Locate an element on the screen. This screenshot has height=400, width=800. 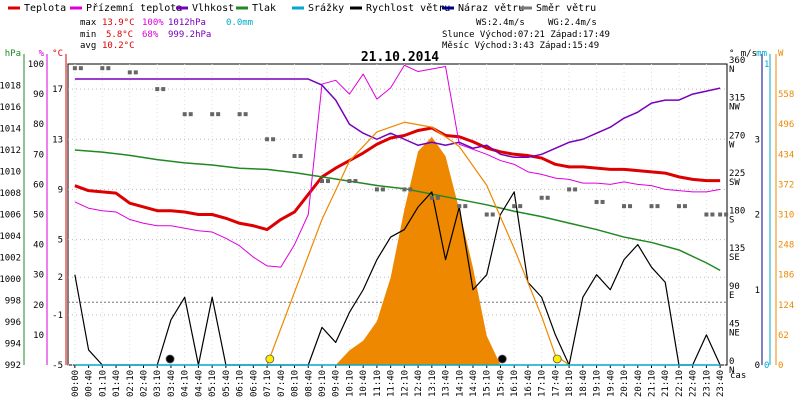
x-axis-label: čas is located at coordinates (738, 375).